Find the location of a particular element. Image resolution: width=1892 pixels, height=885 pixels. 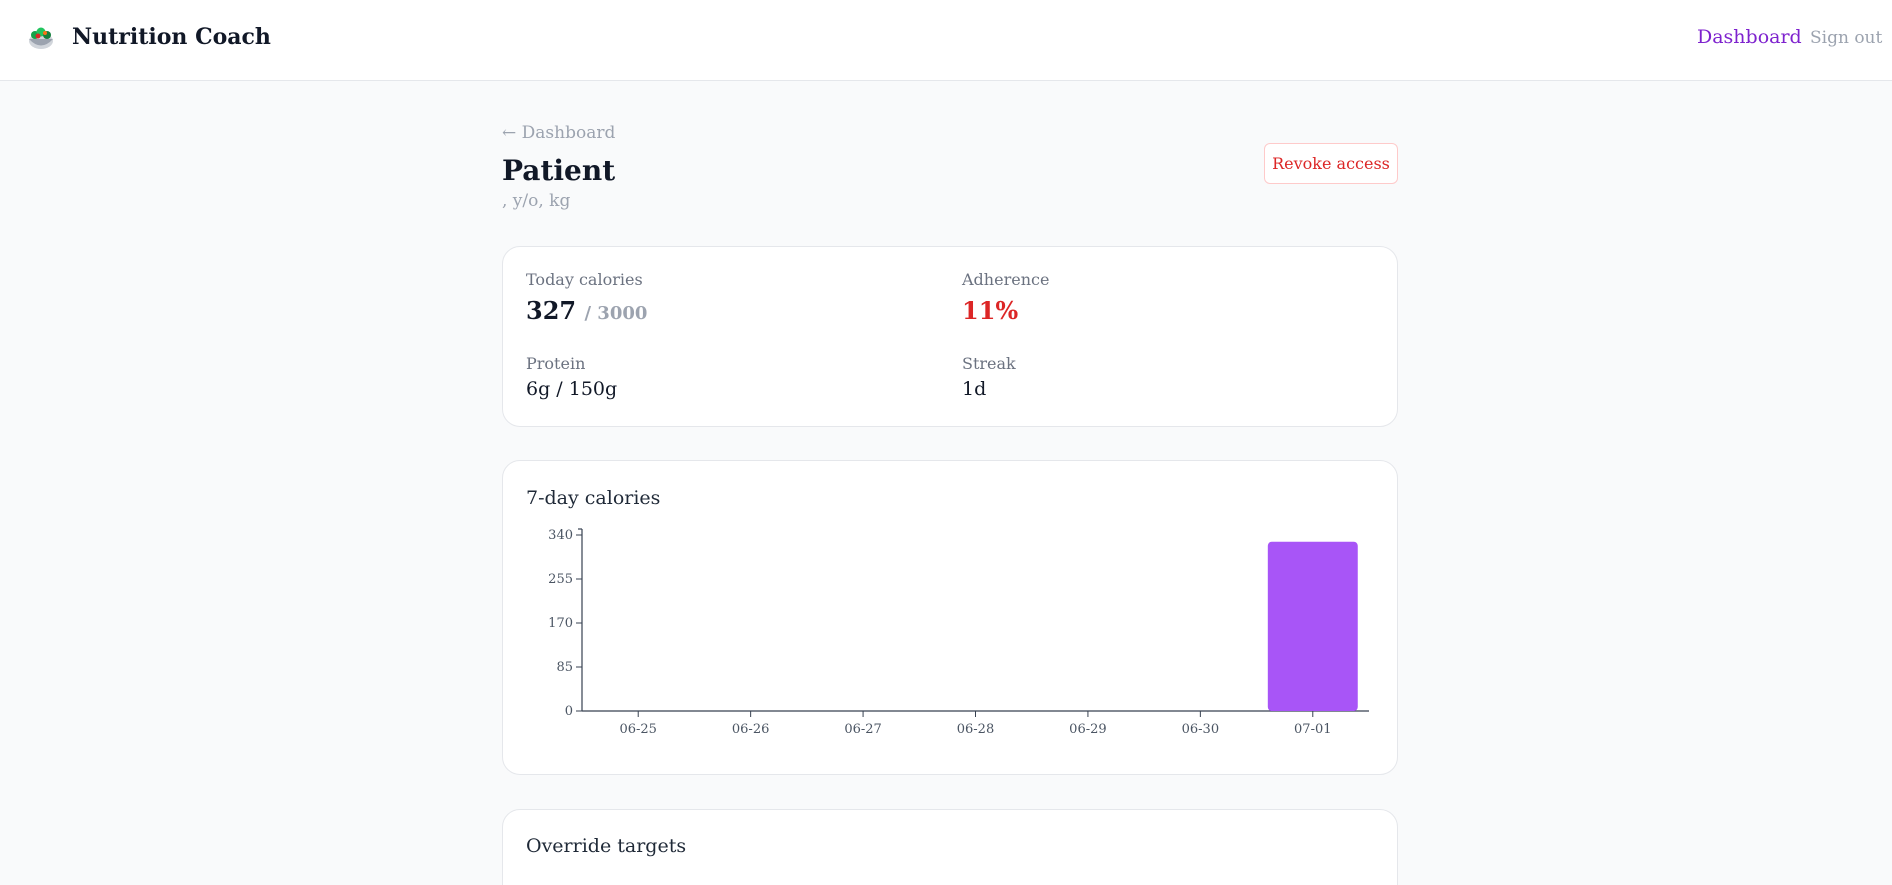

streak-value: 1d is located at coordinates (974, 389).